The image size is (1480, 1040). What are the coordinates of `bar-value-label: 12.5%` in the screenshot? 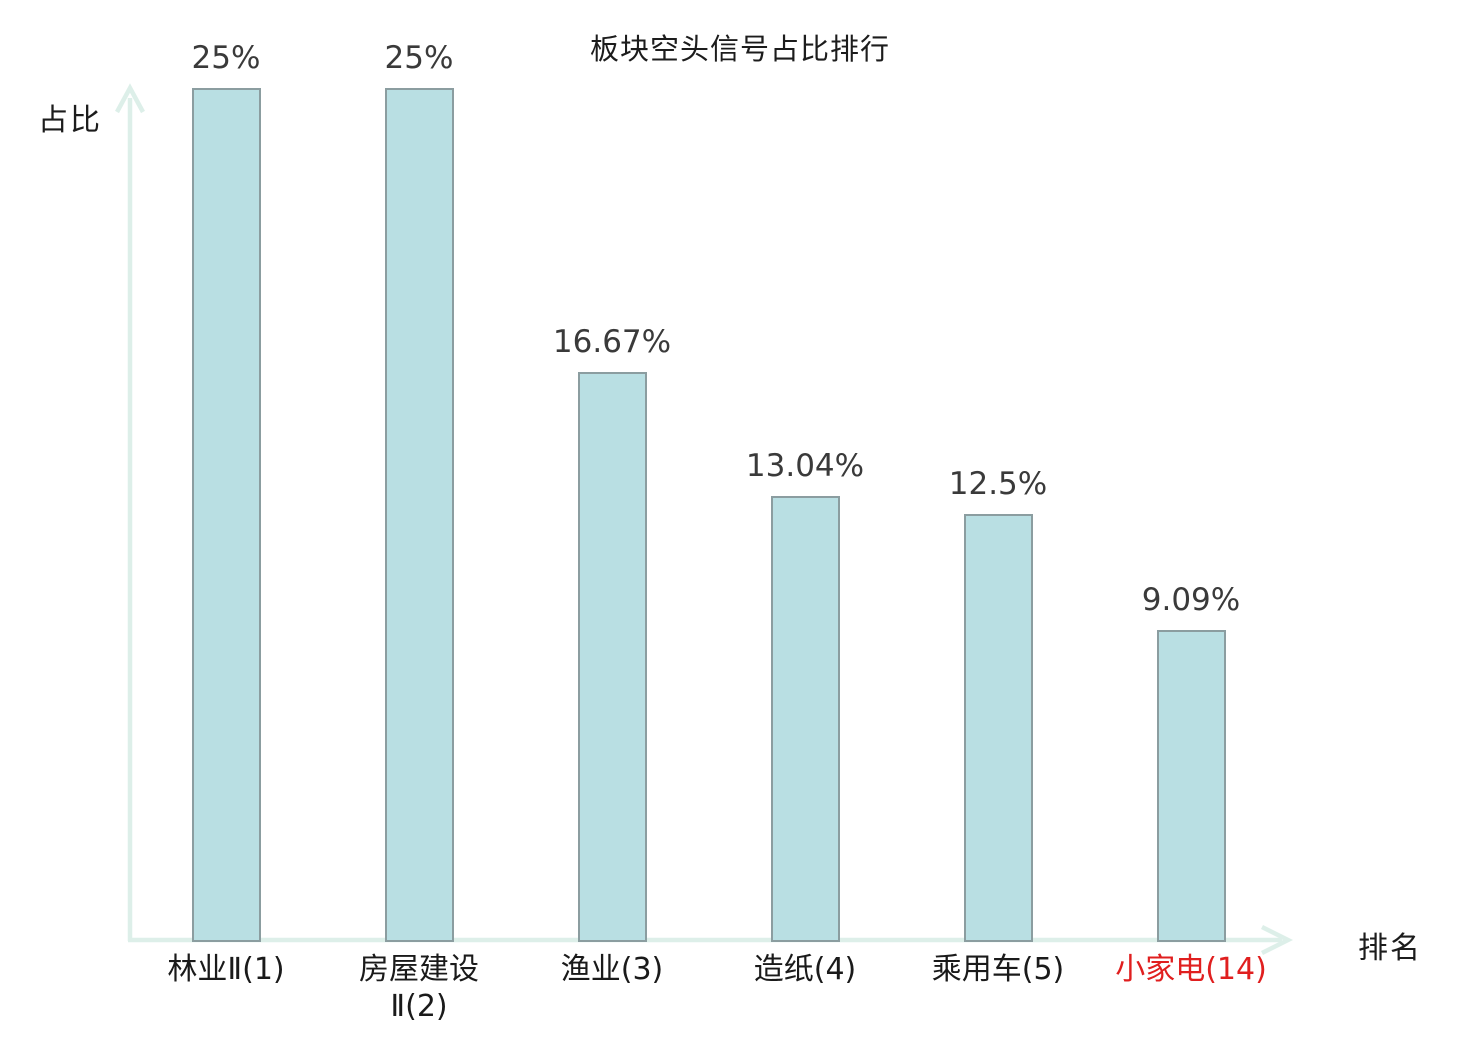 It's located at (998, 484).